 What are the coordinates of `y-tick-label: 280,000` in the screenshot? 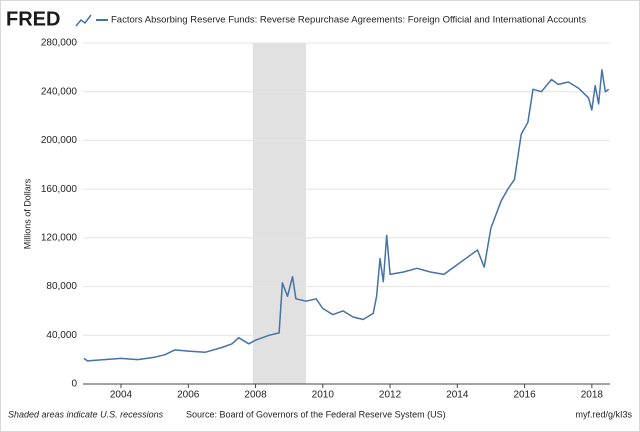 It's located at (59, 43).